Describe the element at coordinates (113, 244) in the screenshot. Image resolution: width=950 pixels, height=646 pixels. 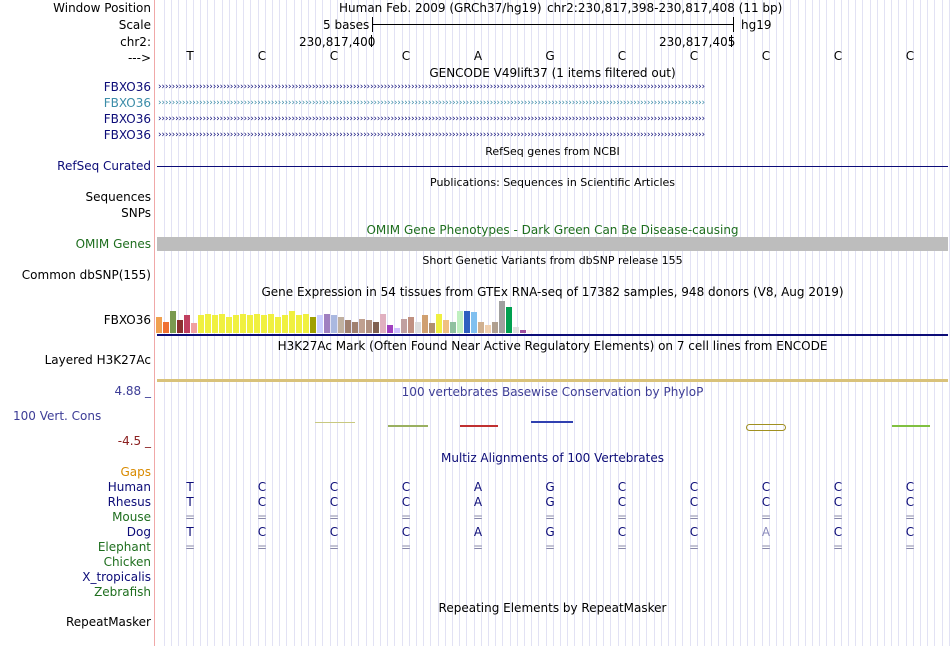
I see `omim-track-label: OMIM Genes` at that location.